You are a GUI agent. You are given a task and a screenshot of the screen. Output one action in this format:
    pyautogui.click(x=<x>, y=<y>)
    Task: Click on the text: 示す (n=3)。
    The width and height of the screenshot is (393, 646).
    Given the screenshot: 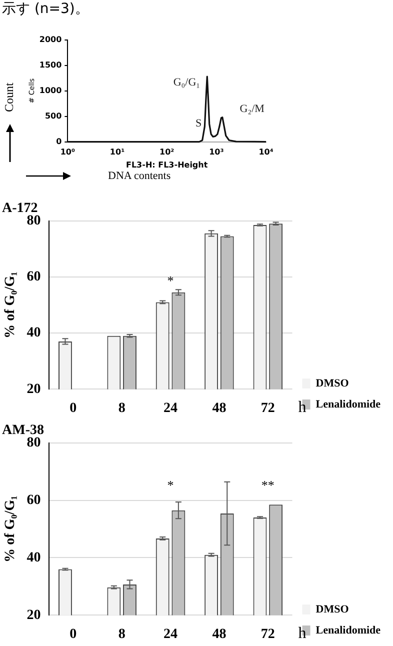 What is the action you would take?
    pyautogui.click(x=45, y=9)
    